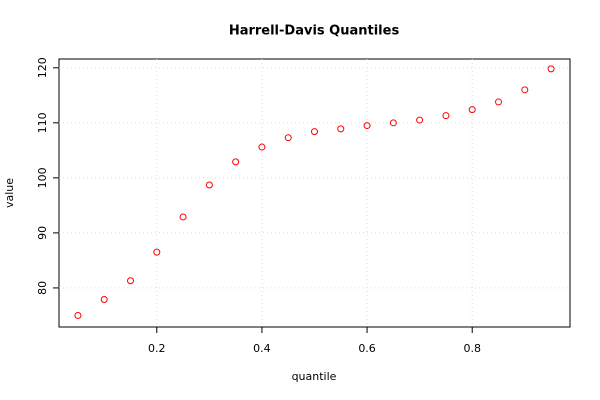  I want to click on x-axis-label: quantile, so click(314, 376).